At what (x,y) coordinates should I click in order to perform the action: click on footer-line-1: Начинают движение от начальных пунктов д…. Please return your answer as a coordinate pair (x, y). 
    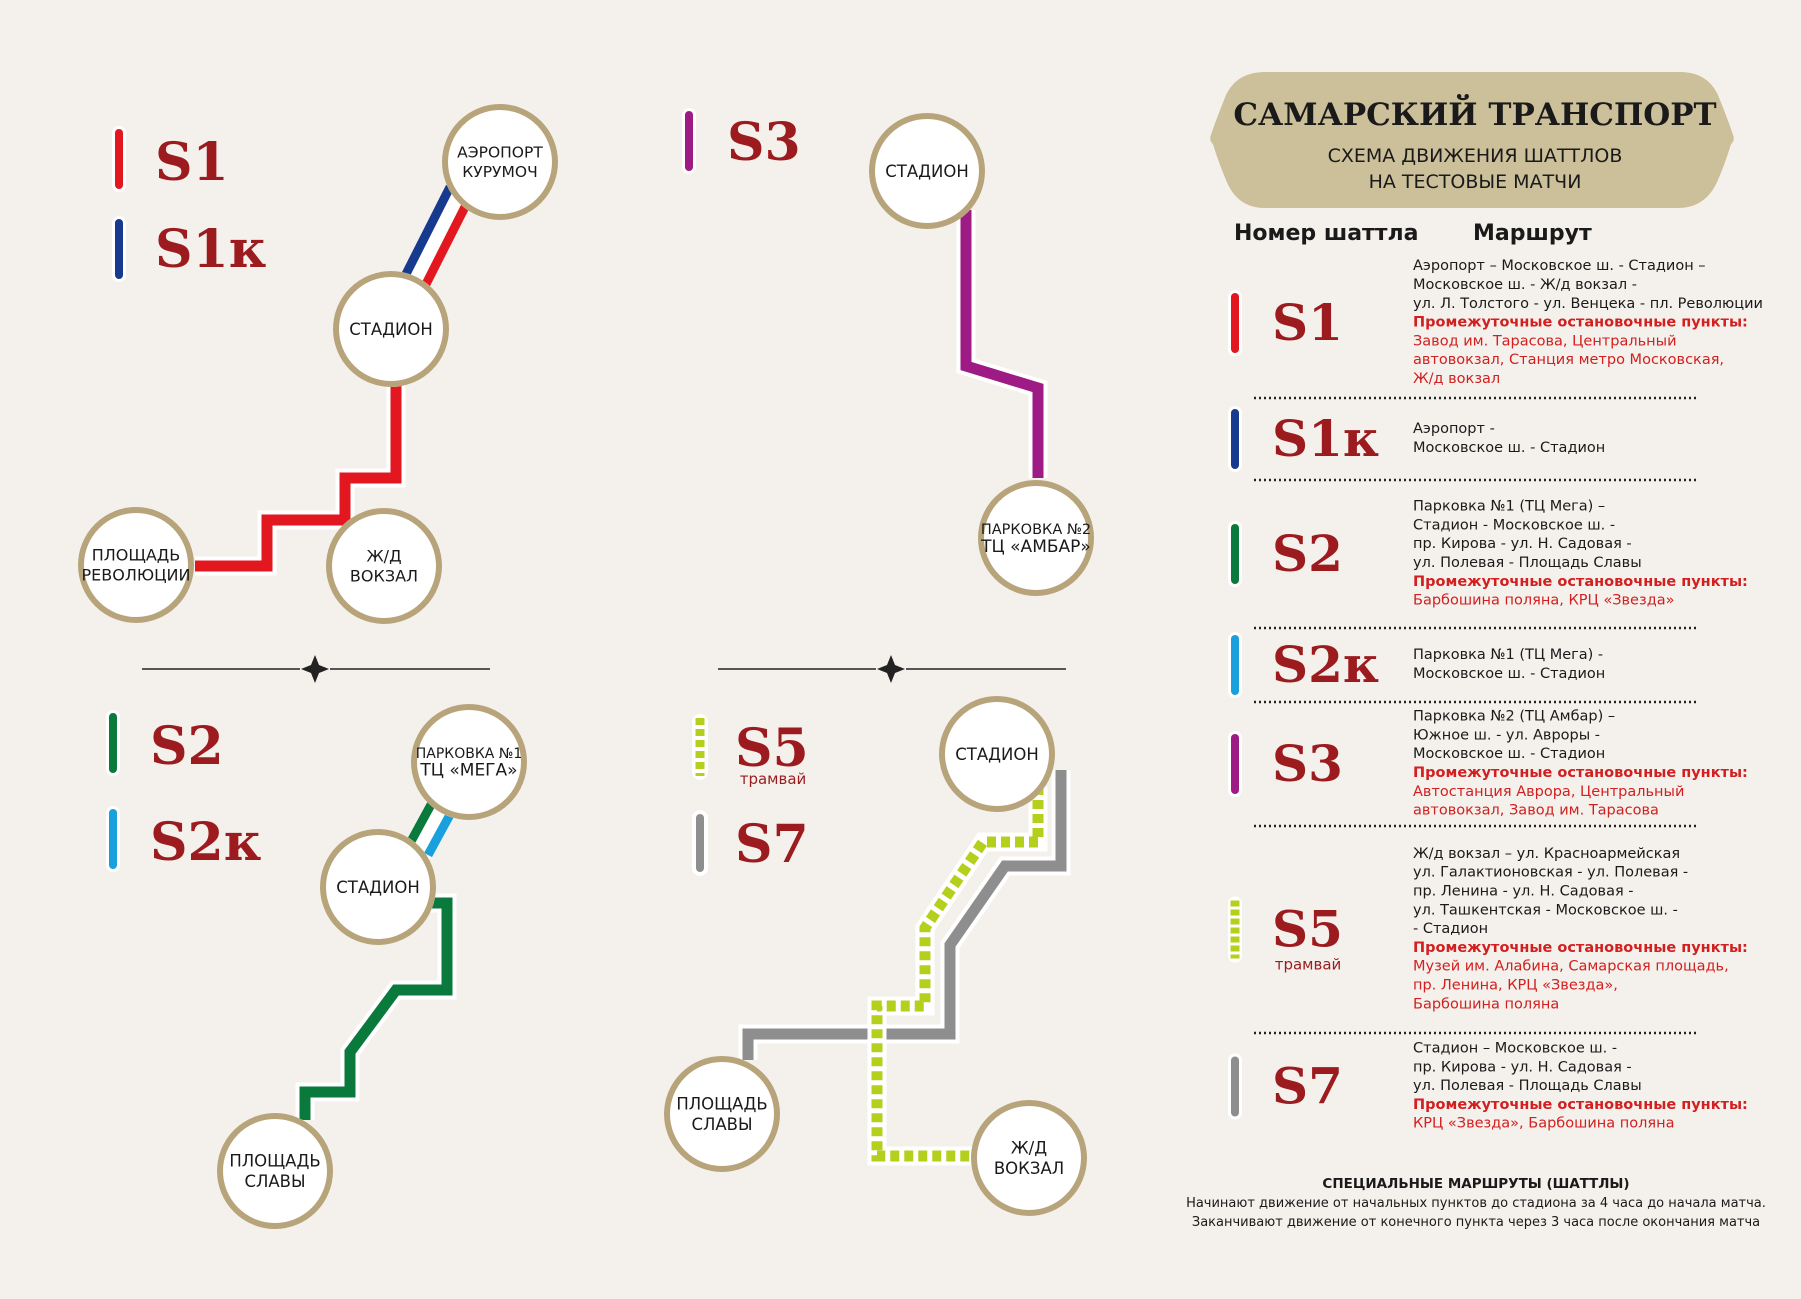
    Looking at the image, I should click on (1476, 1203).